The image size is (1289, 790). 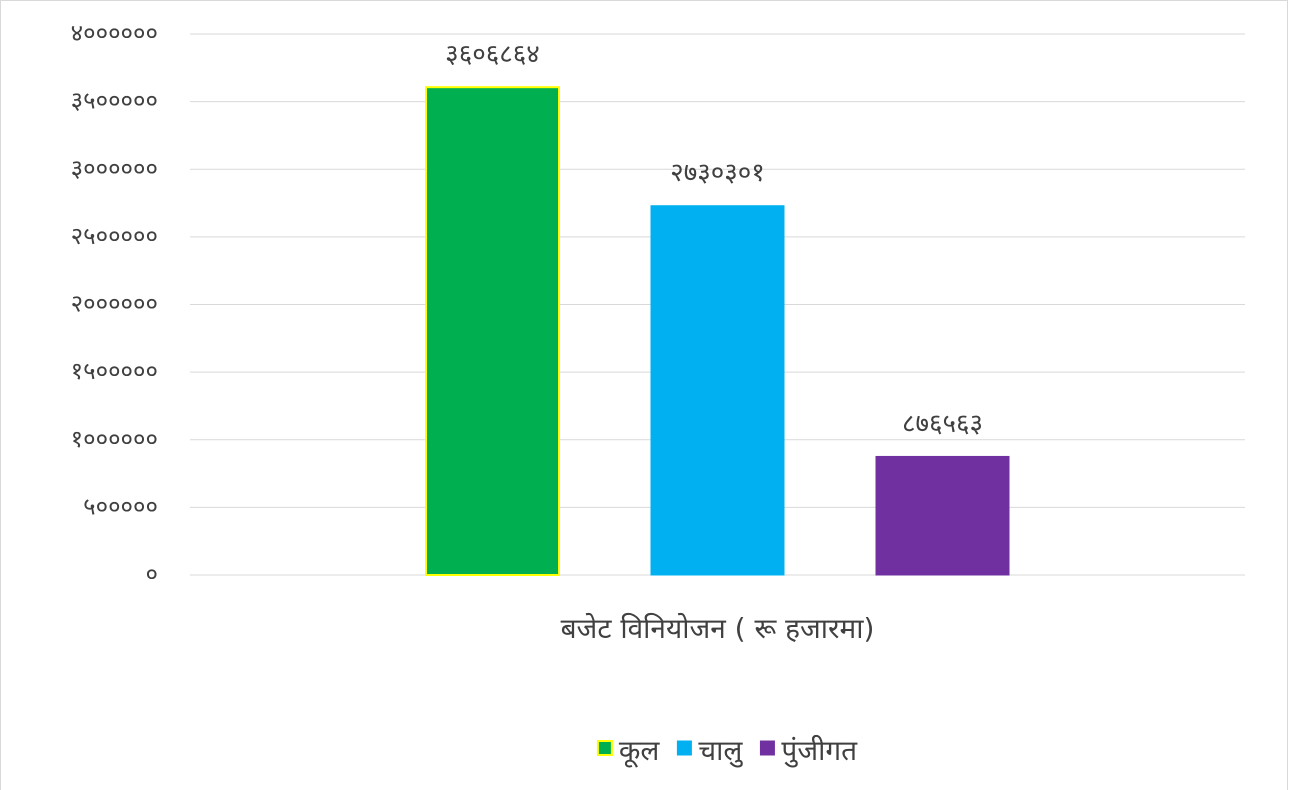 I want to click on legend-label: कूल, so click(x=640, y=751).